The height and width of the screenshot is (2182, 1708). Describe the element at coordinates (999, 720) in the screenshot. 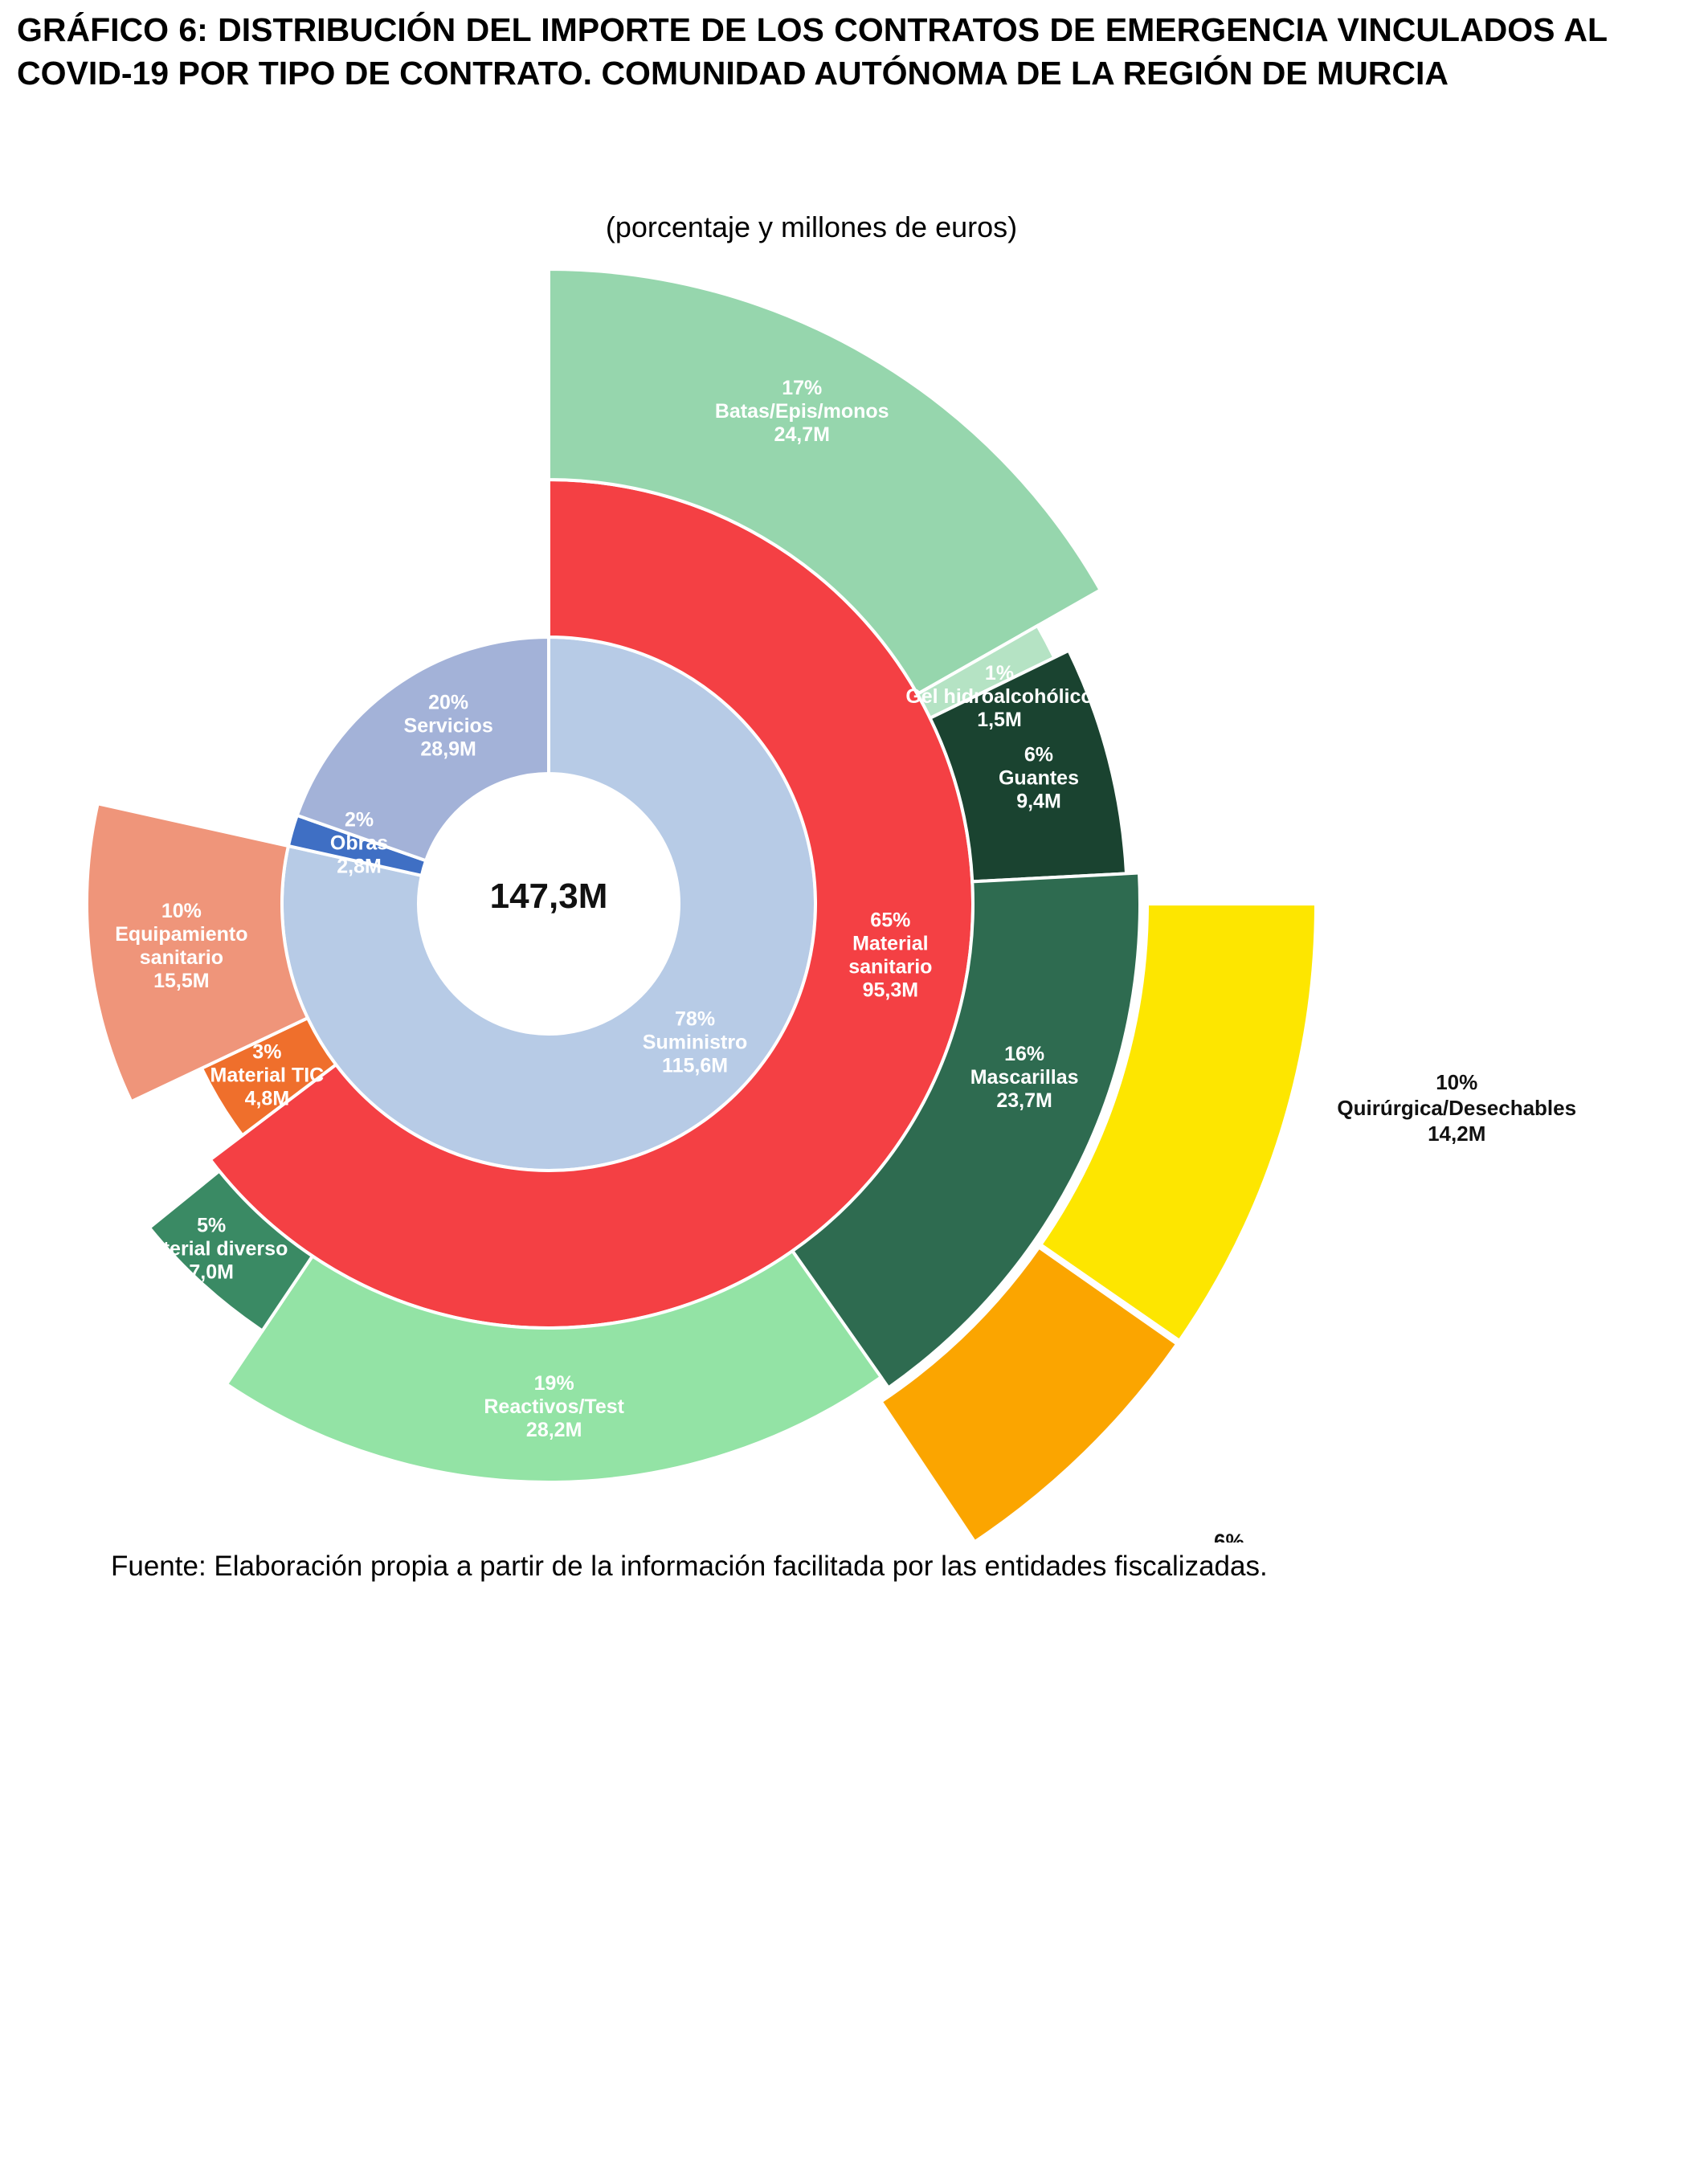

I see `label-gel-line: 1,5M` at that location.